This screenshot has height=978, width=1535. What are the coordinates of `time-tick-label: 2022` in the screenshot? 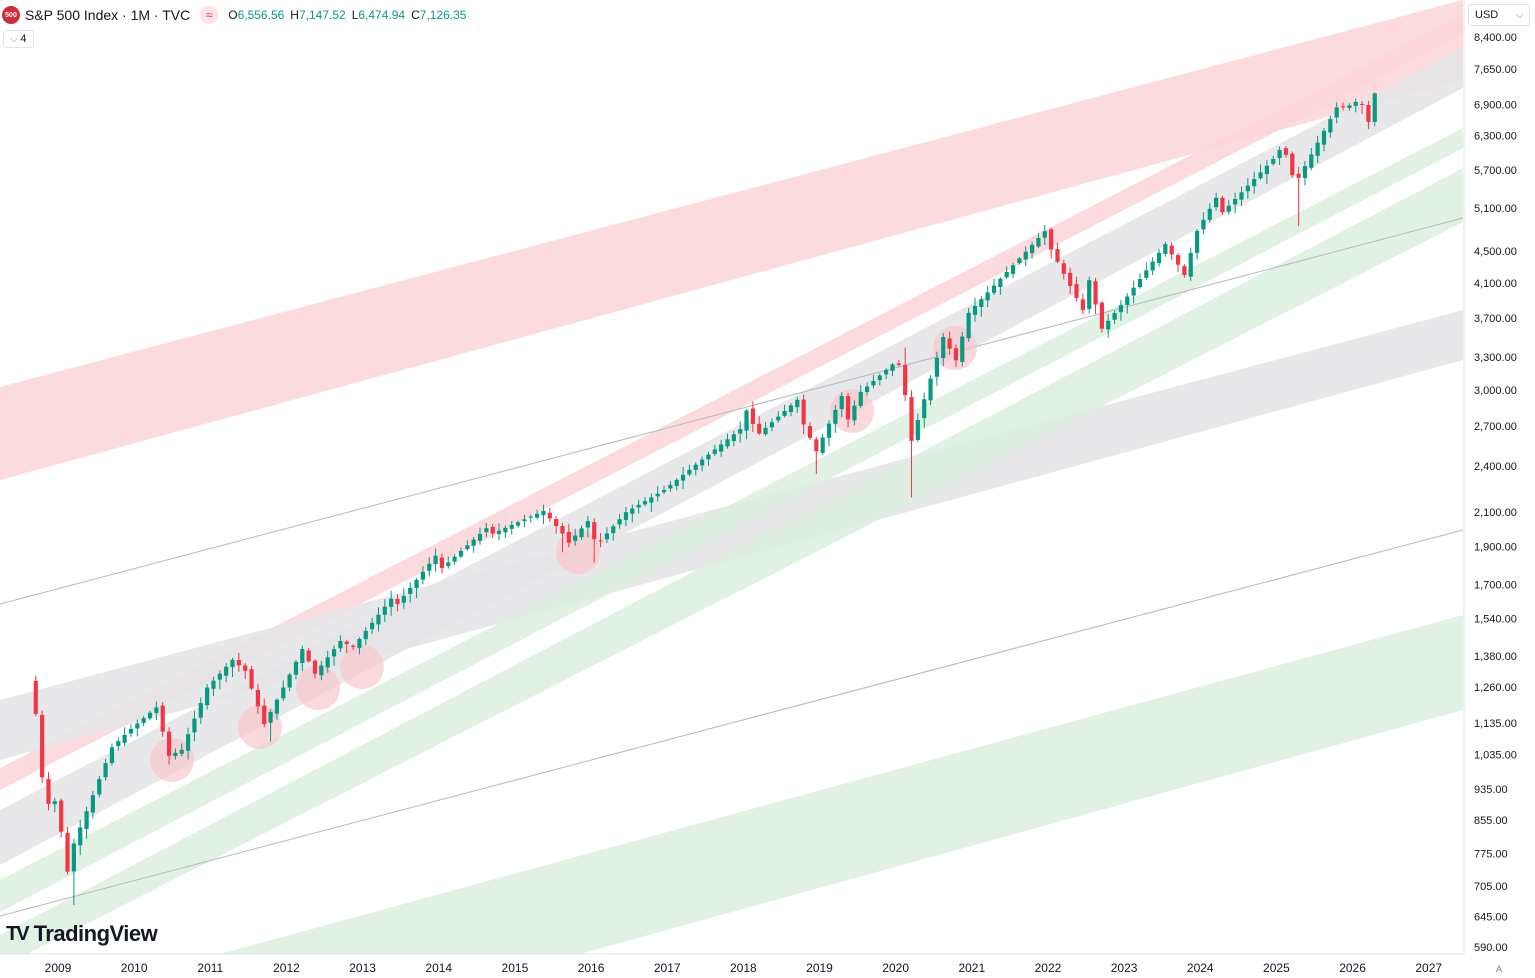 It's located at (1048, 968).